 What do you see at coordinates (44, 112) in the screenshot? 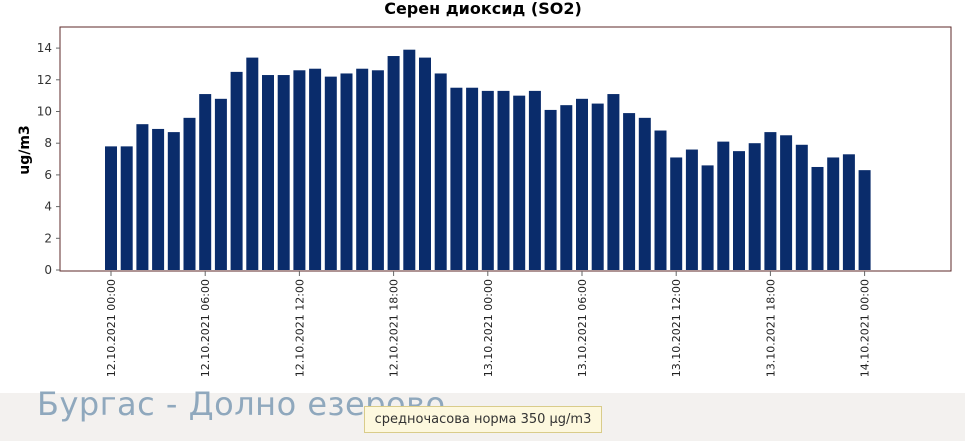
I see `y-tick-label: 10` at bounding box center [44, 112].